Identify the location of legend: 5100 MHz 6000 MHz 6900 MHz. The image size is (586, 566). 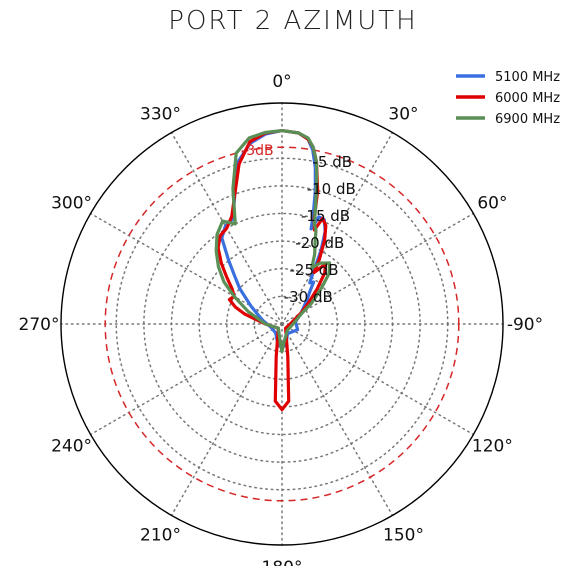
(508, 98).